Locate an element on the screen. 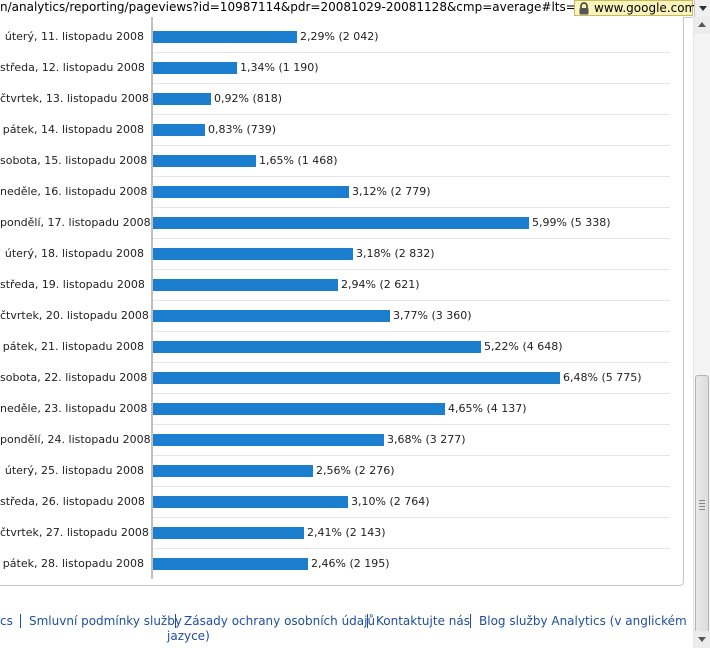  bar-value-label: 5,22% (4 648) is located at coordinates (523, 346).